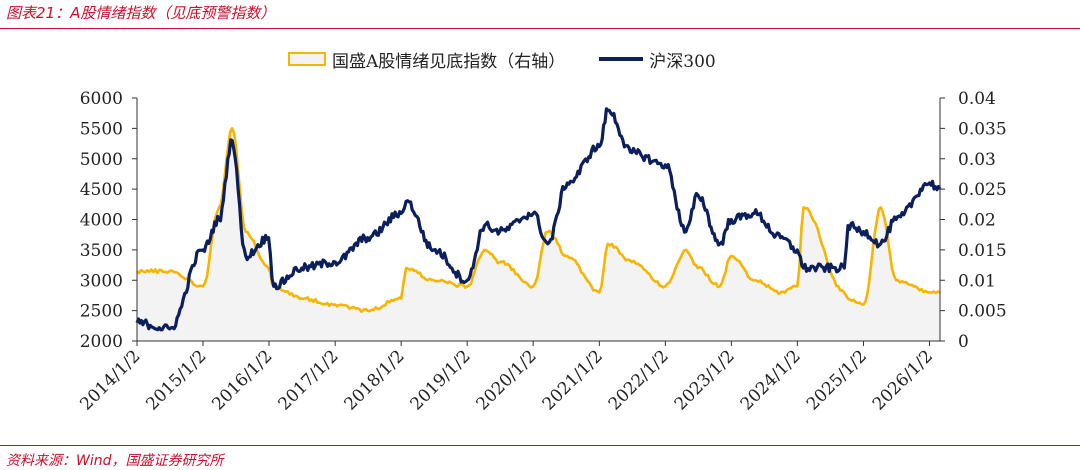 This screenshot has height=470, width=1080. Describe the element at coordinates (307, 59) in the screenshot. I see `legend-swatch-sentiment` at that location.